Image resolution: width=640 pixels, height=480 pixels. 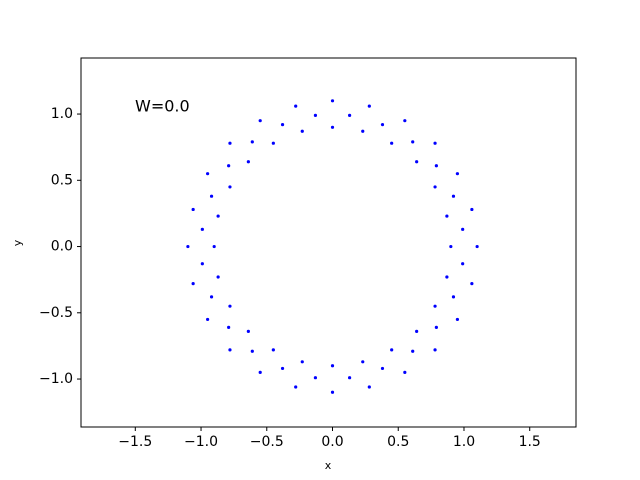 I want to click on x-tick-label: 1.5, so click(x=530, y=442).